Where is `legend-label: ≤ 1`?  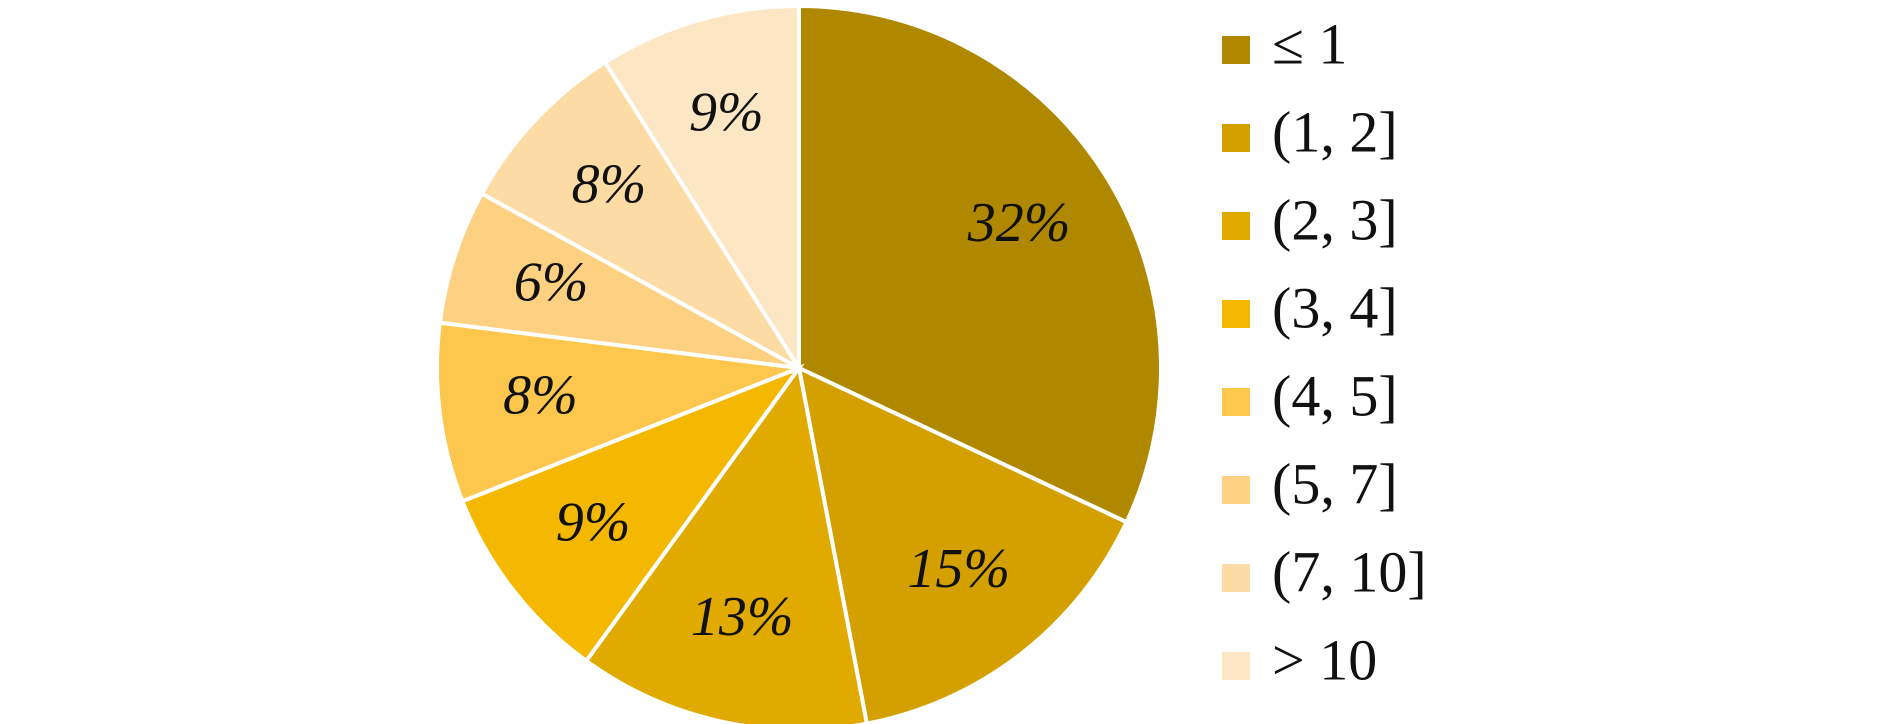
legend-label: ≤ 1 is located at coordinates (1309, 43).